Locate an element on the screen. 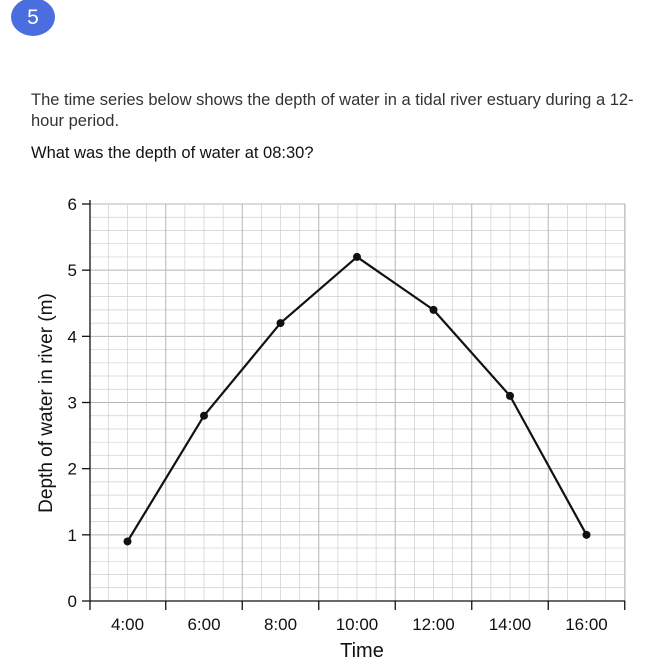 The image size is (668, 669). x-tick-label: 10:00 is located at coordinates (357, 624).